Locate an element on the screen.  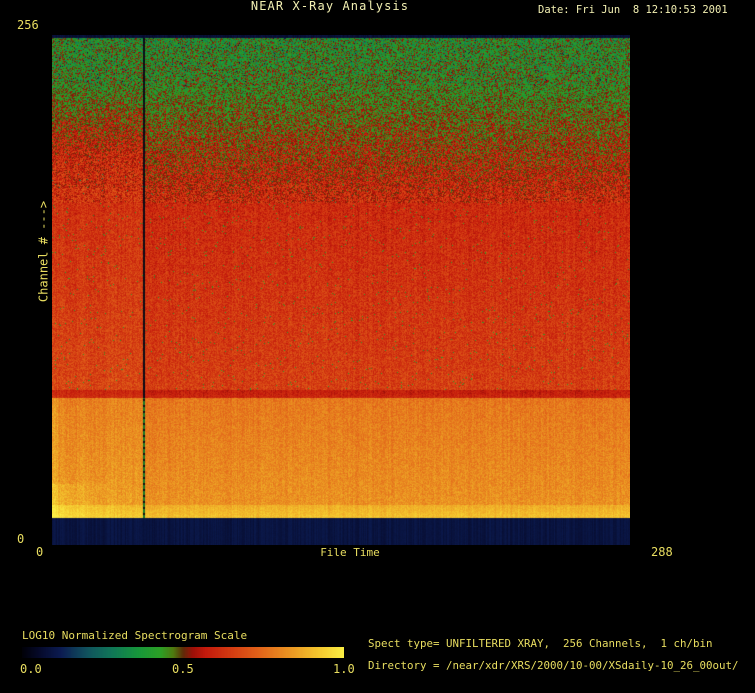
colorbar-gradient is located at coordinates (183, 652).